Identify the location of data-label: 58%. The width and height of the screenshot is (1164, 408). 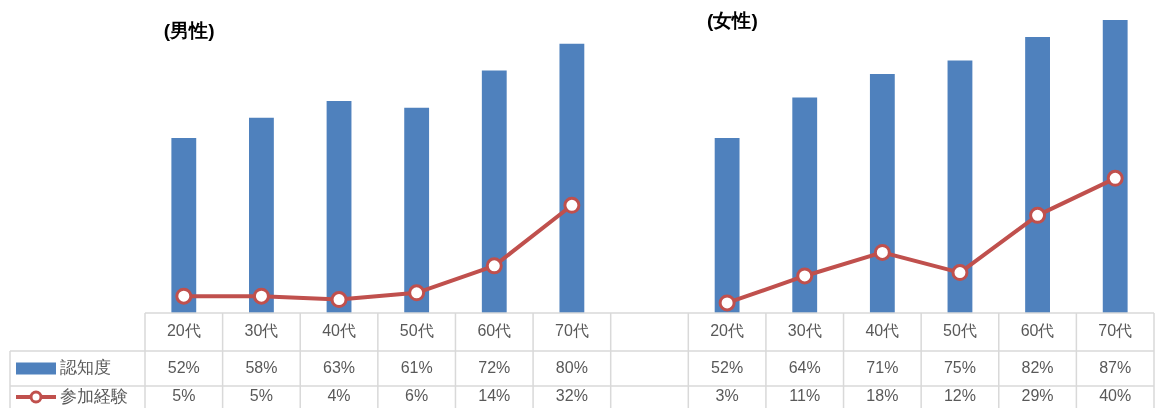
(261, 367).